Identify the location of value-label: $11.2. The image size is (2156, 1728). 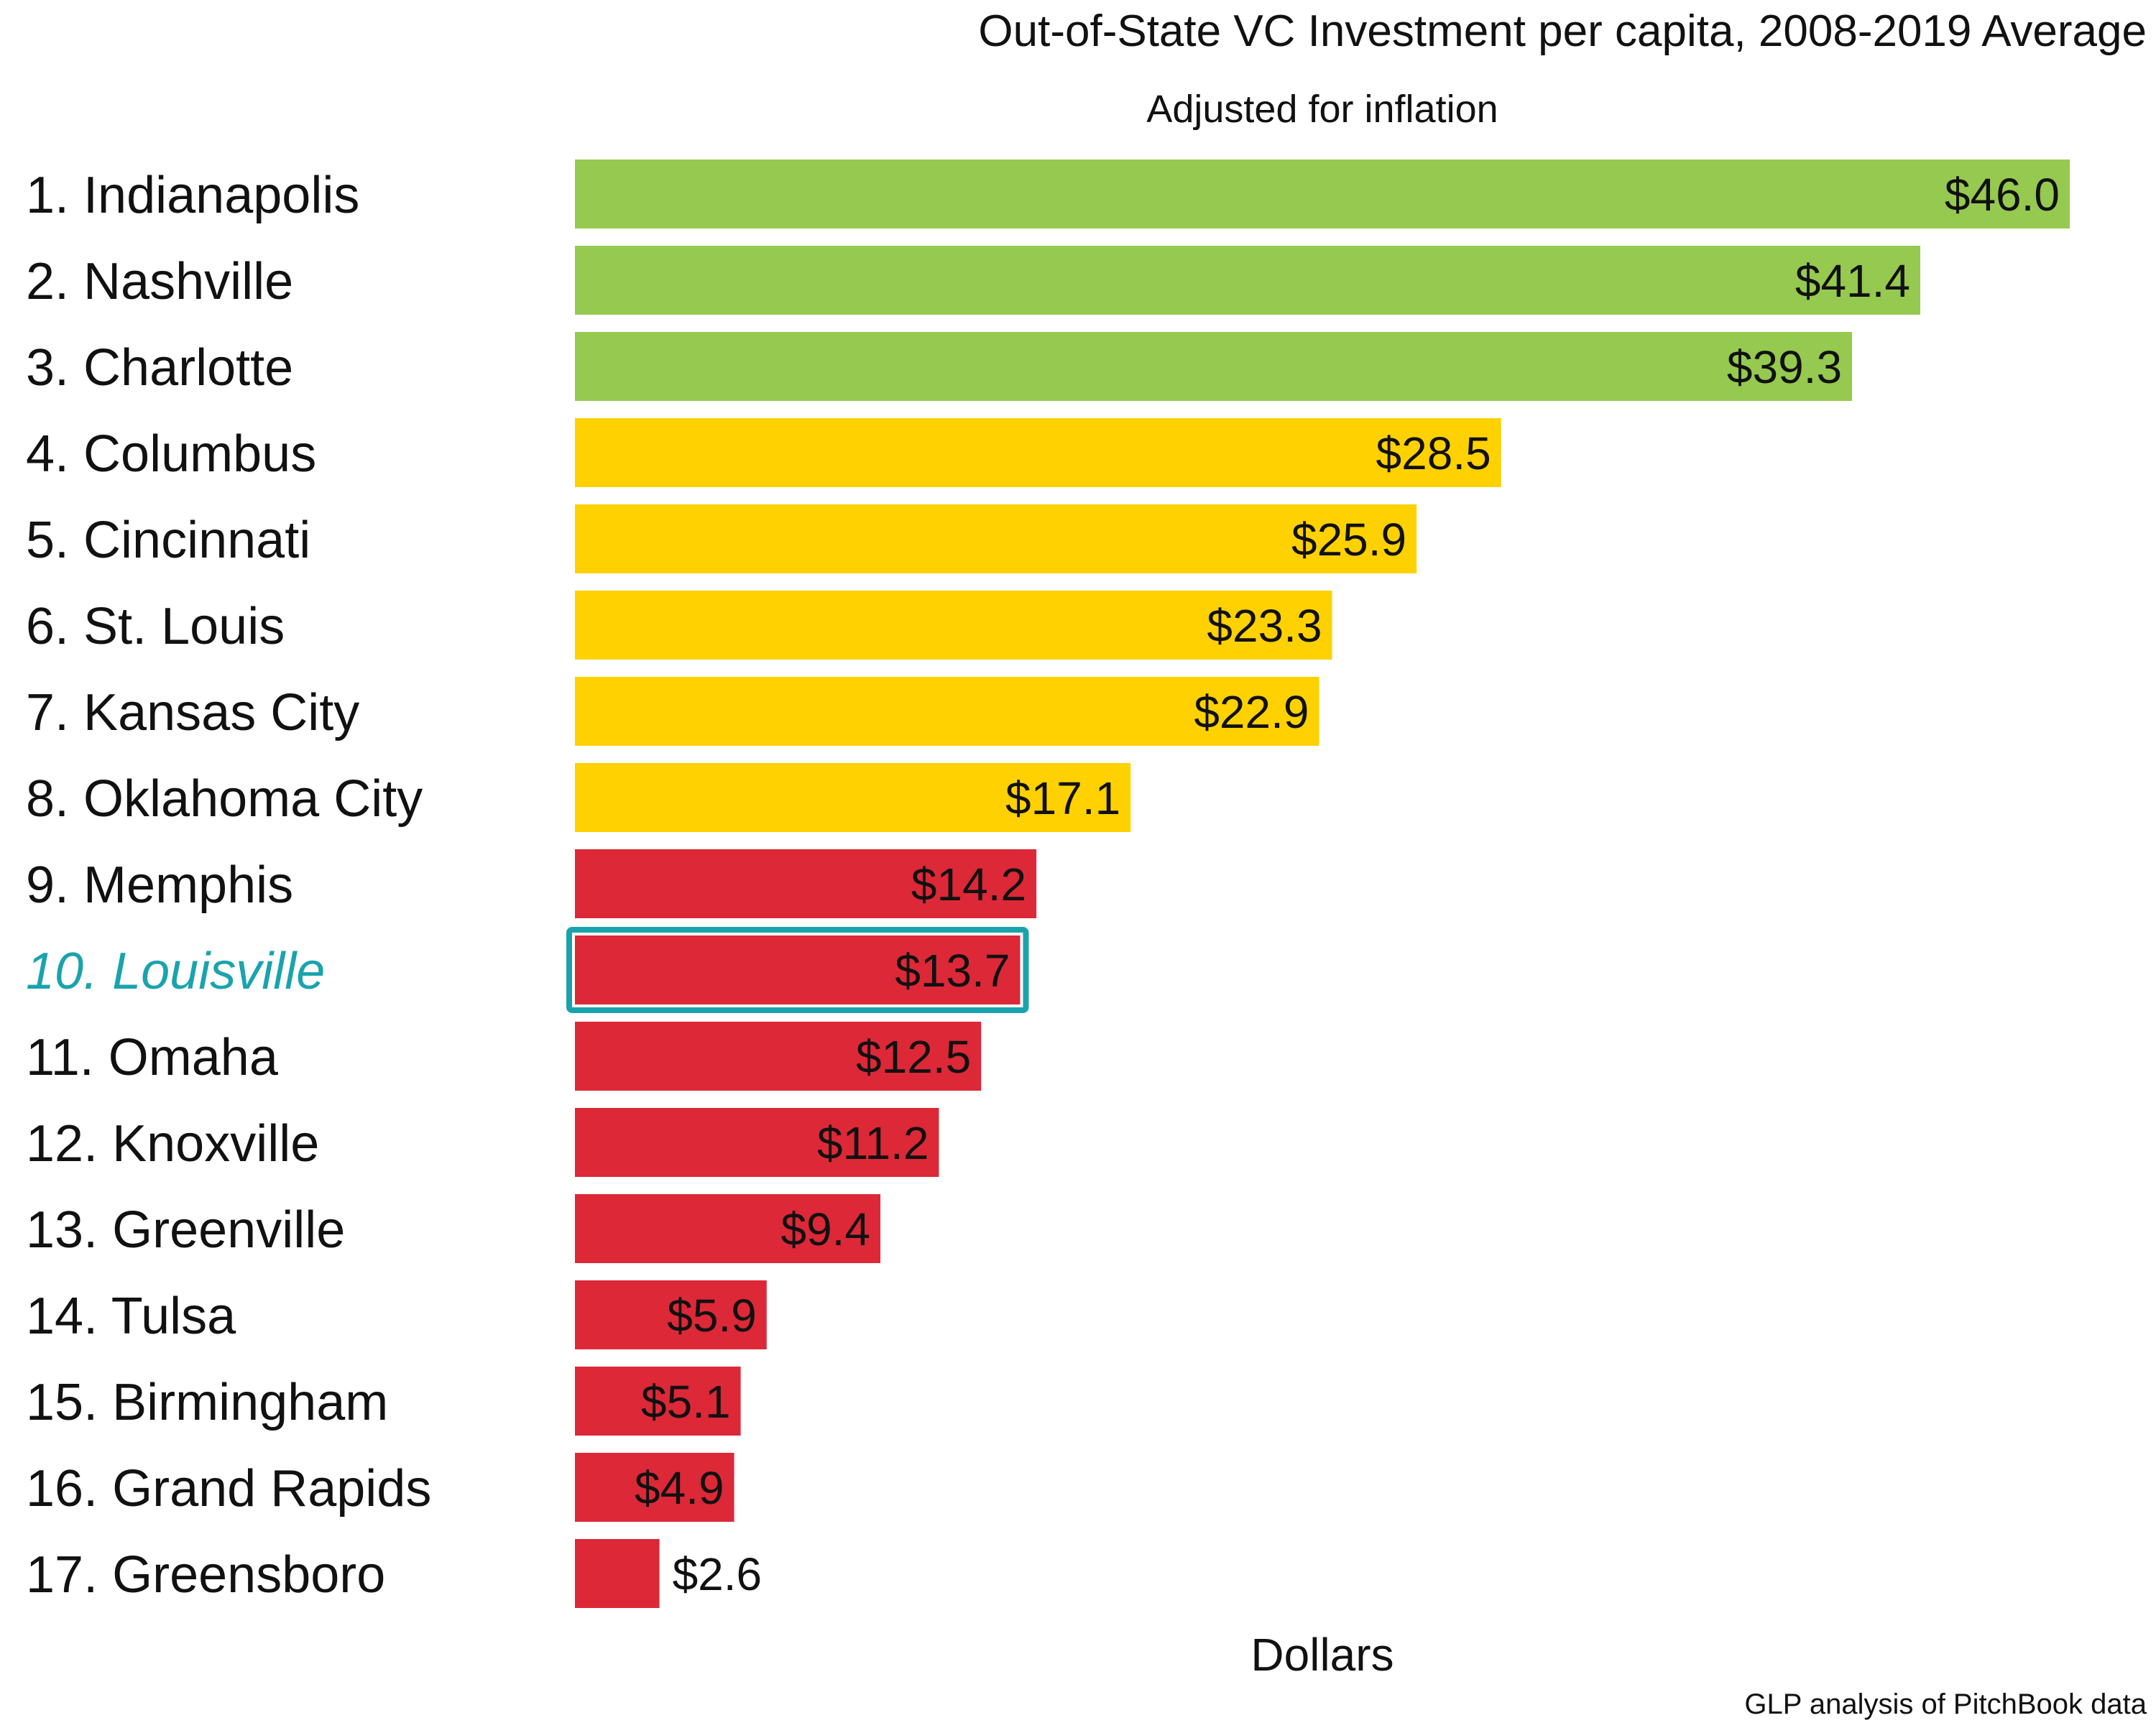
(873, 1143).